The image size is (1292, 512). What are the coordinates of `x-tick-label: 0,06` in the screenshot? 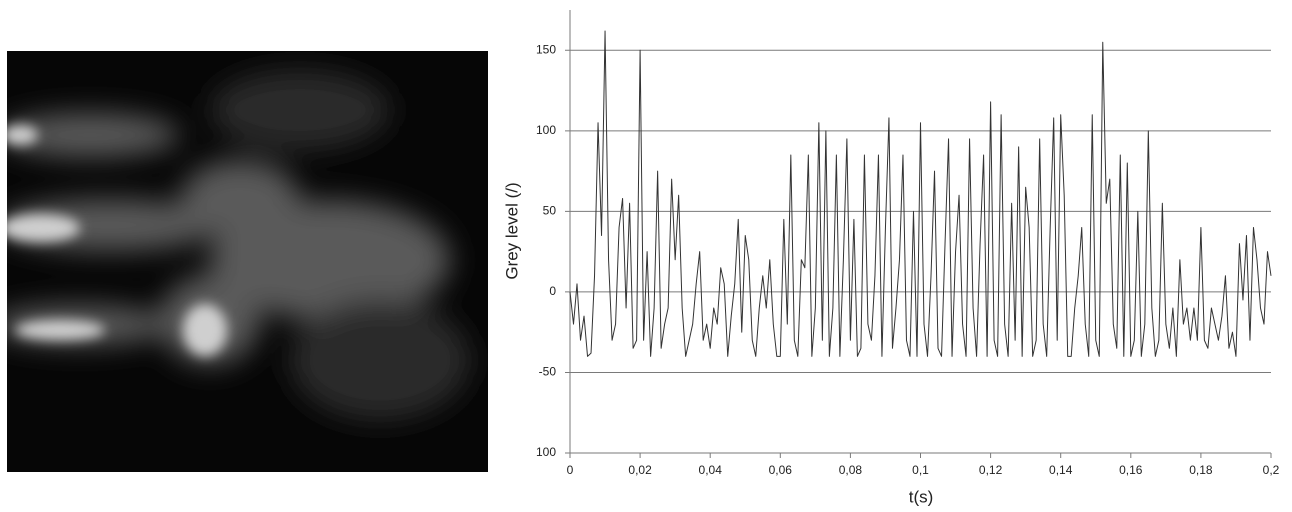 It's located at (781, 470).